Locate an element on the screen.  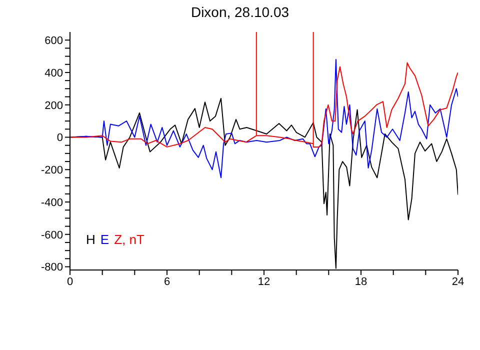
y-tick-label: -800 is located at coordinates (51, 268).